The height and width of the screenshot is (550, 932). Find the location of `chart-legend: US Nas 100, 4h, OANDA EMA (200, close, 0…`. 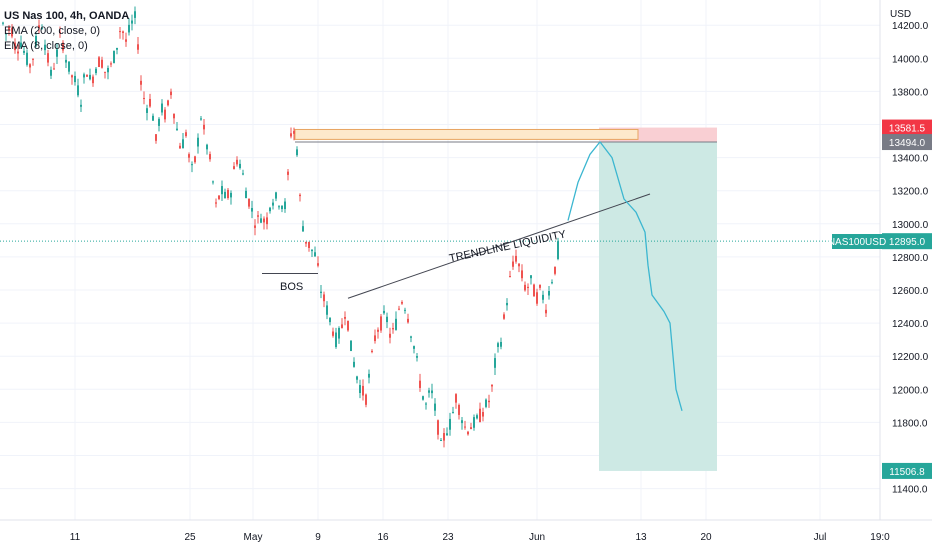

chart-legend: US Nas 100, 4h, OANDA EMA (200, close, 0… is located at coordinates (66, 31).